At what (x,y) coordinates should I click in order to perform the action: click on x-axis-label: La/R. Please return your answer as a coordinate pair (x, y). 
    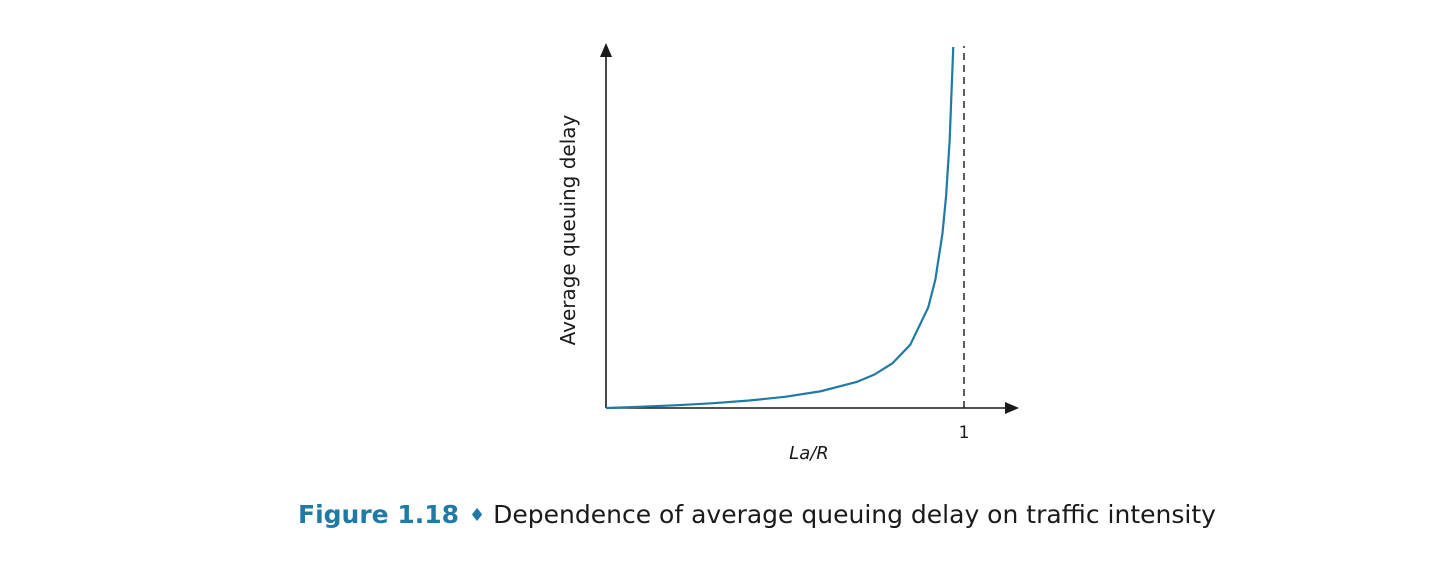
    Looking at the image, I should click on (809, 453).